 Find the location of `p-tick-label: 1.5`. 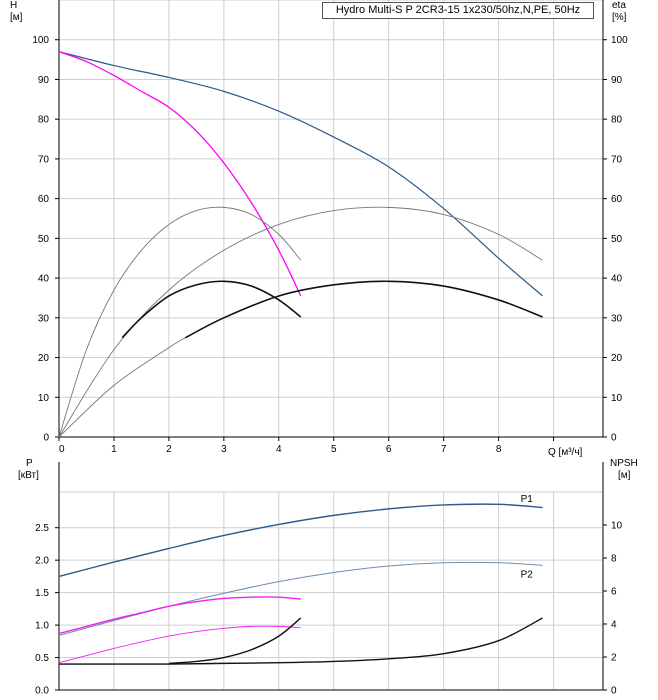

p-tick-label: 1.5 is located at coordinates (42, 593).